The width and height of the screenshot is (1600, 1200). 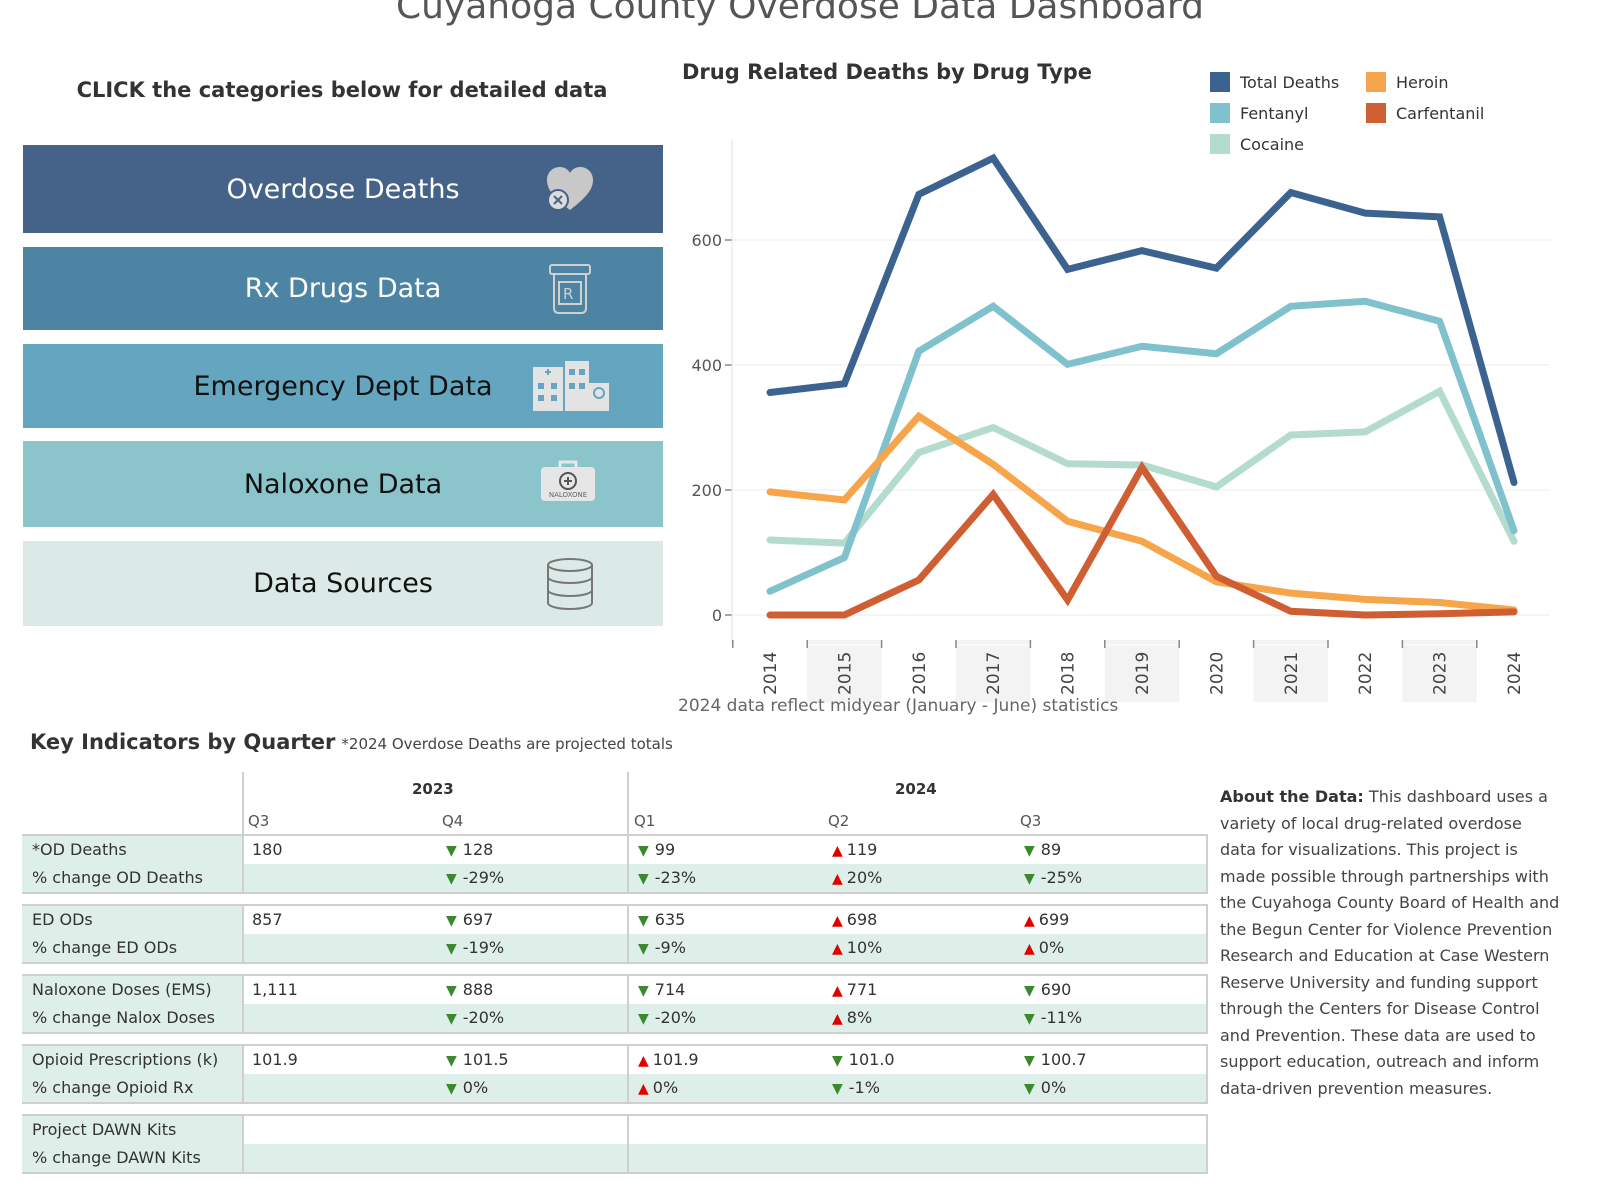 What do you see at coordinates (1055, 1059) in the screenshot?
I see `indicator-cell: ▼ 100.7` at bounding box center [1055, 1059].